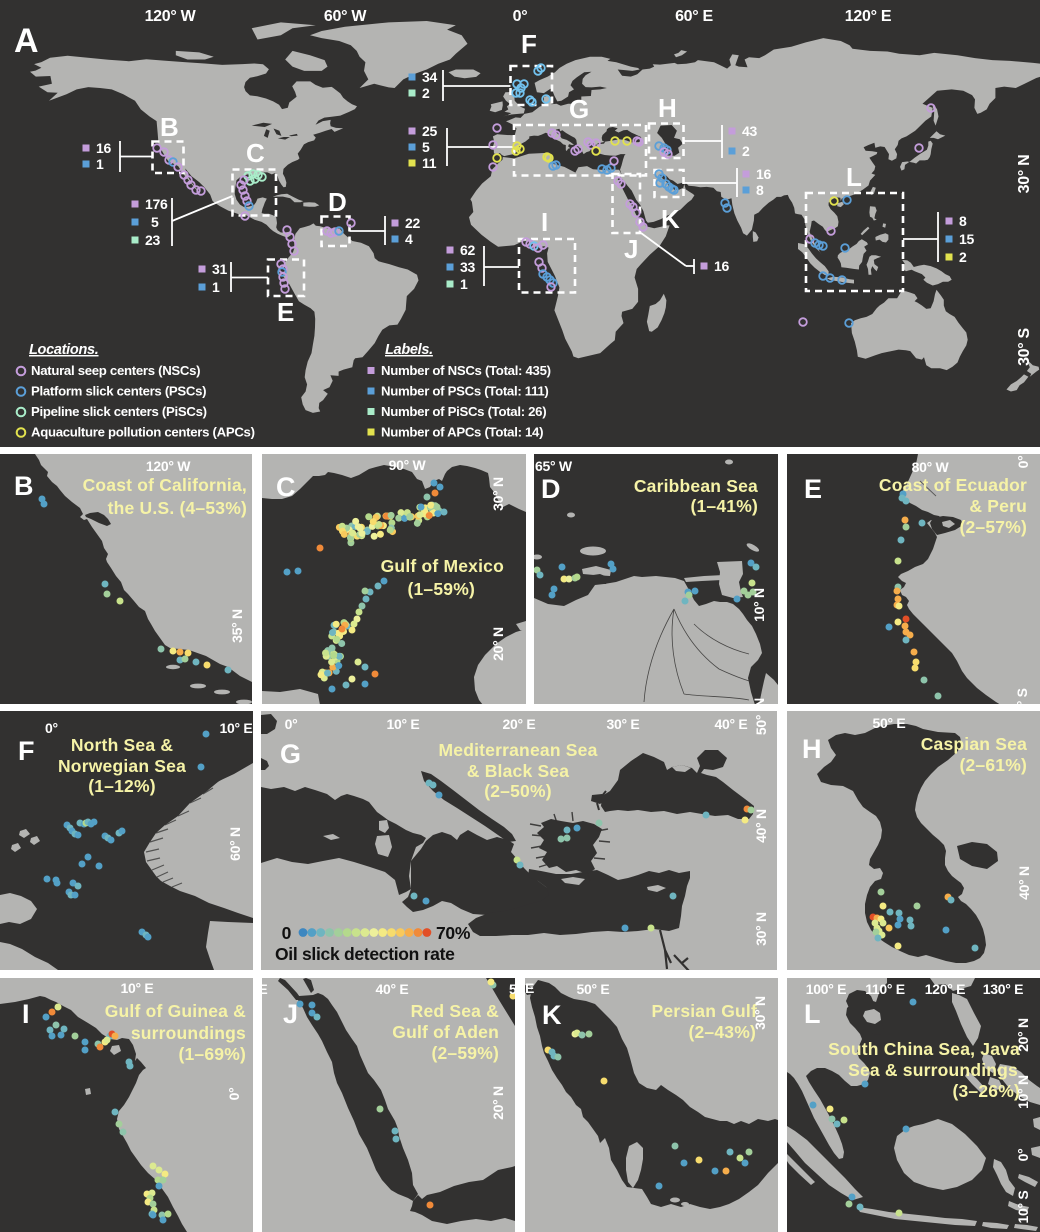 This screenshot has width=1040, height=1232. Describe the element at coordinates (462, 432) in the screenshot. I see `svg-text: Number of APCs (Total: 14)` at that location.